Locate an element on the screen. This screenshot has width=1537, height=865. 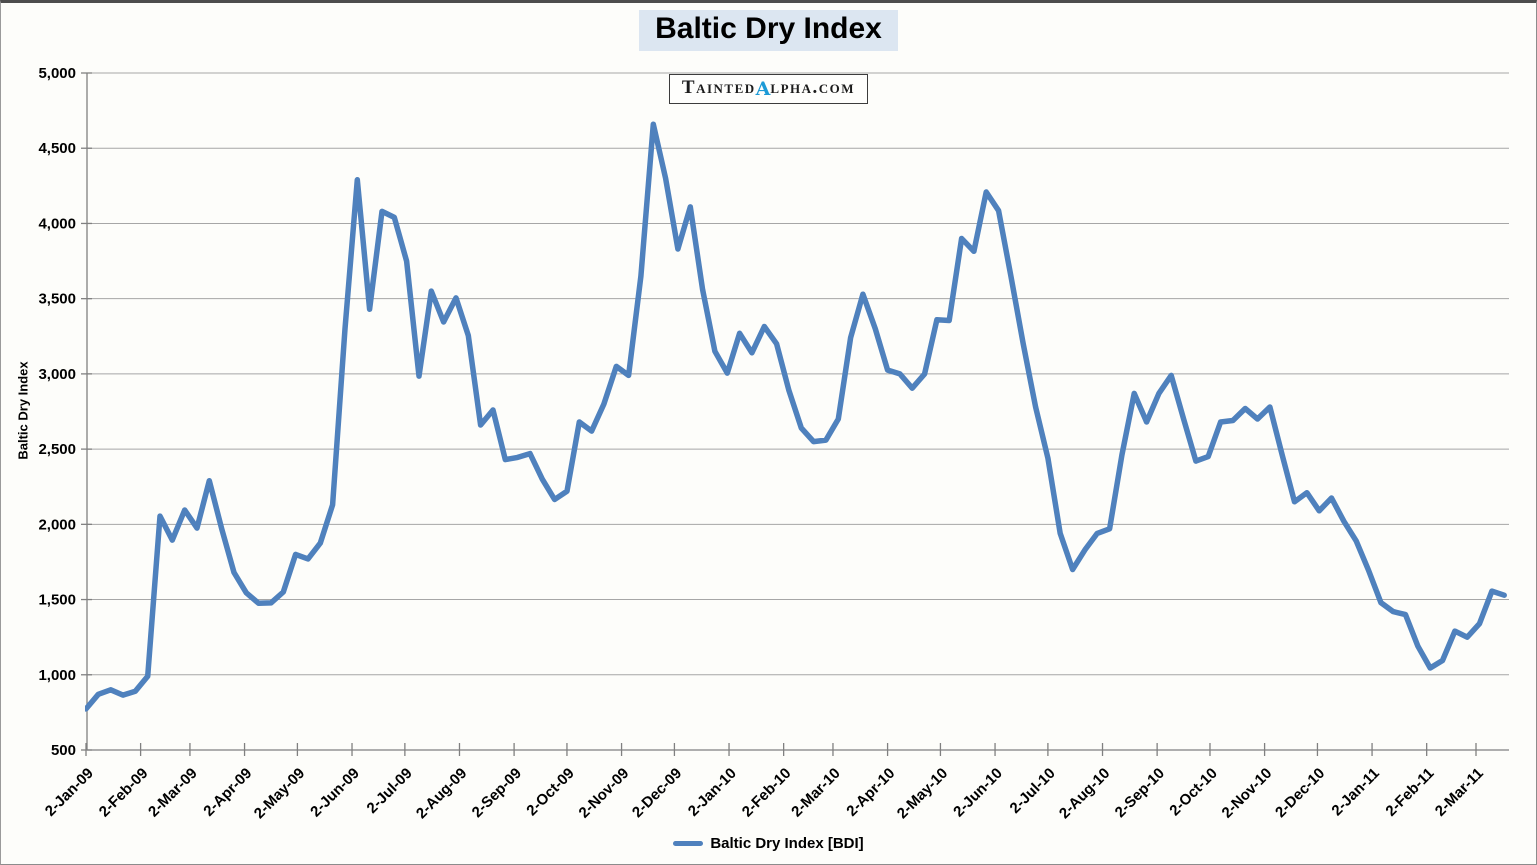
y-tick-label: 3,500 is located at coordinates (57, 299).